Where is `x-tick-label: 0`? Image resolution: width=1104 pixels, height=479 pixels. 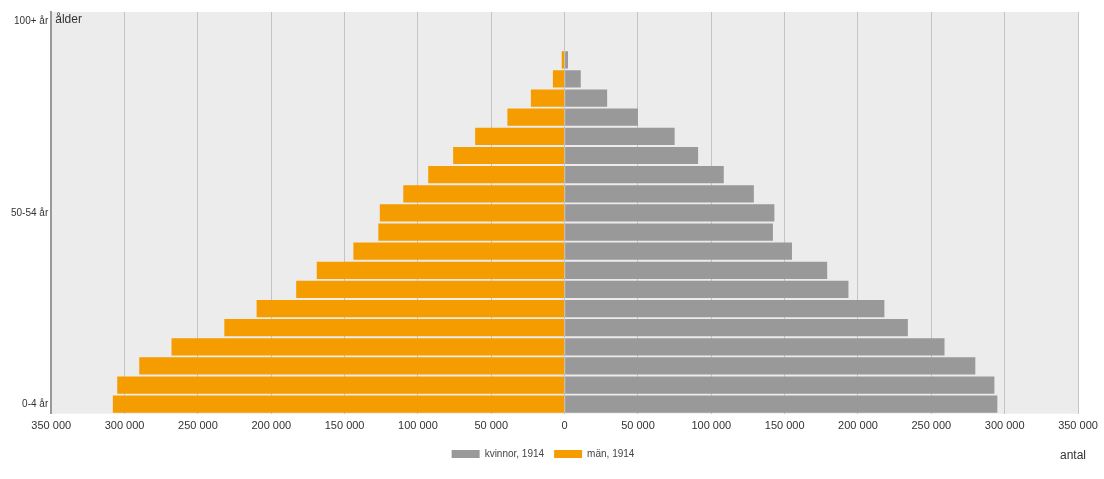
x-tick-label: 0 is located at coordinates (564, 425).